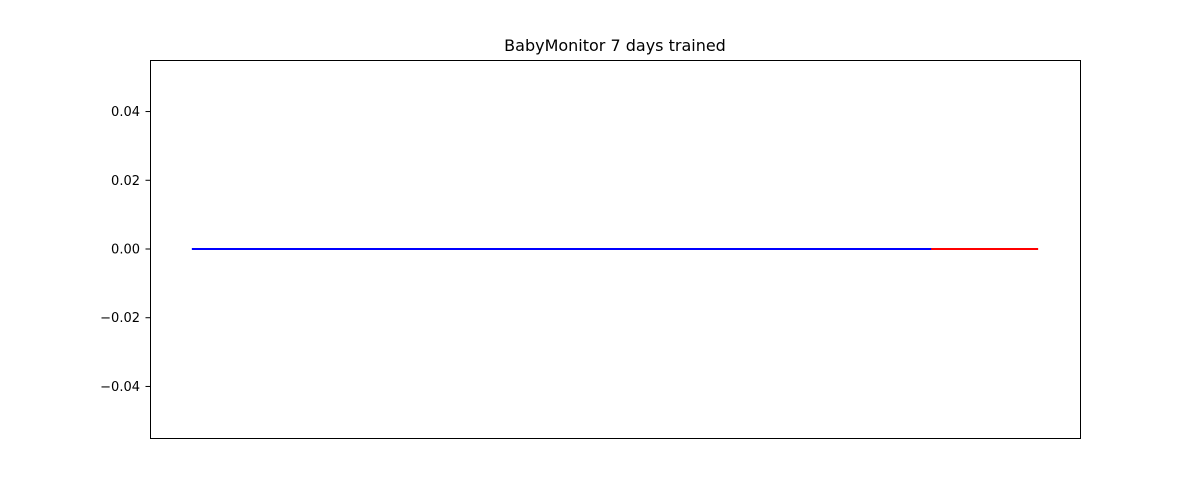 This screenshot has height=500, width=1200. Describe the element at coordinates (120, 387) in the screenshot. I see `y-tick-label: −0.04` at that location.